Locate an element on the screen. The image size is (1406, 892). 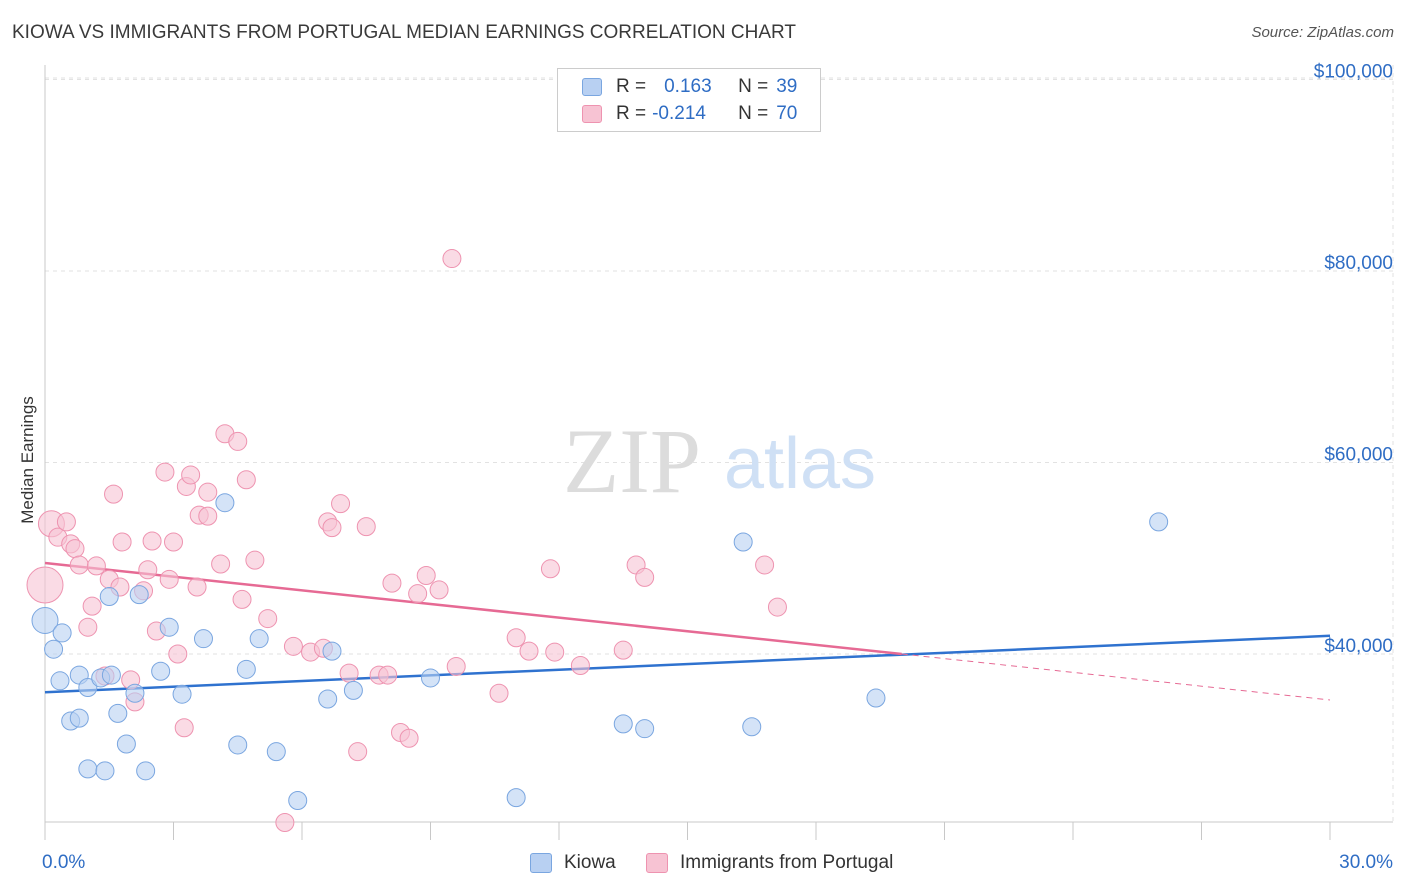
watermark-atlas: atlas is located at coordinates (800, 464).